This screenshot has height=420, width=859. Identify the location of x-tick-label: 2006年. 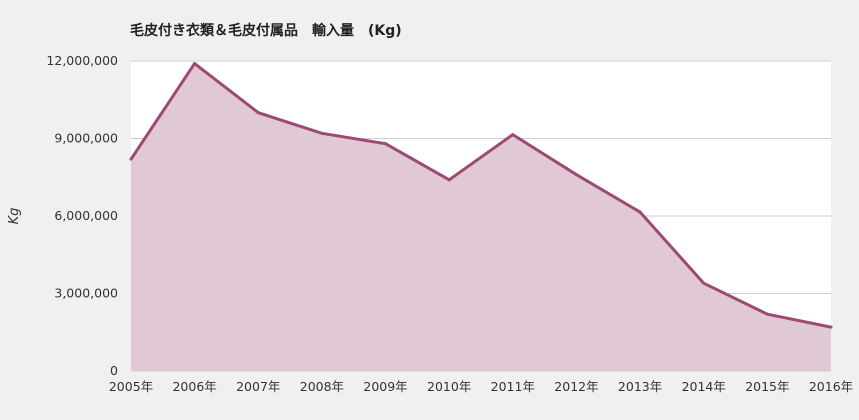
(194, 386).